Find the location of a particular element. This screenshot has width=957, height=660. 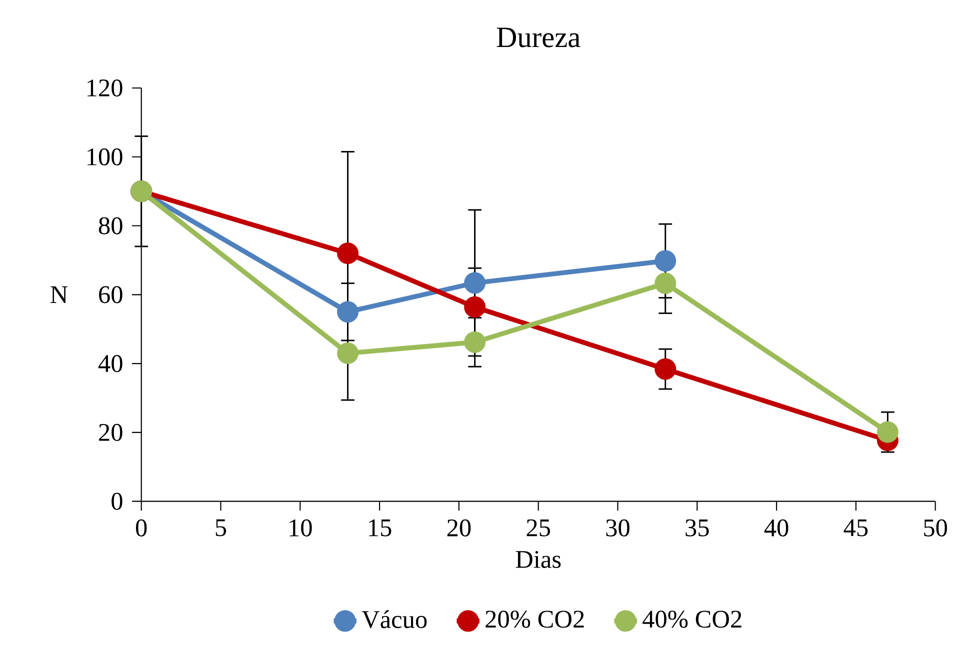

chart-title: Dureza is located at coordinates (538, 38).